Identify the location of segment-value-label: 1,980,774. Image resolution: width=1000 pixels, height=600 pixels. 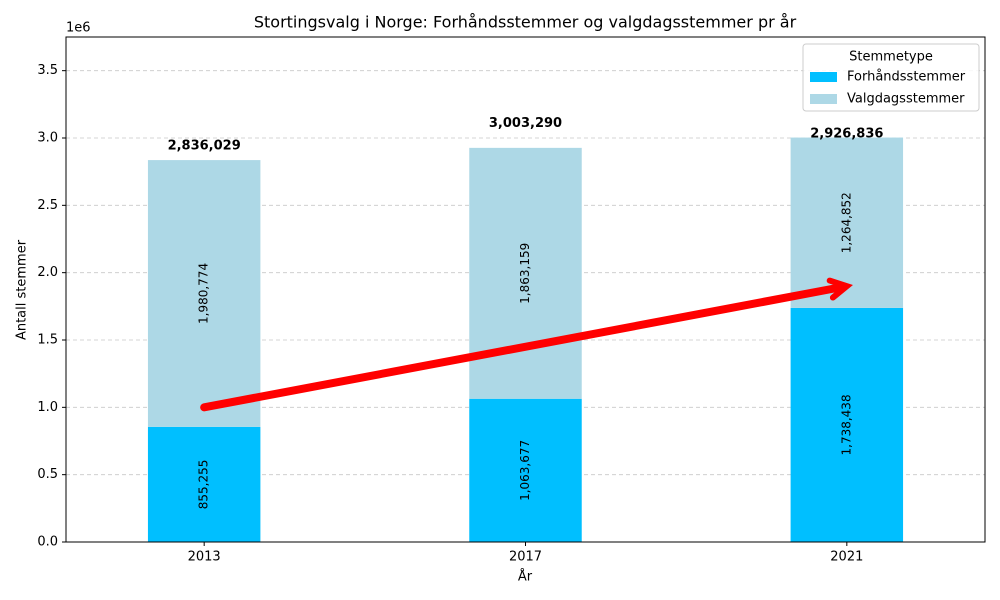
(204, 293).